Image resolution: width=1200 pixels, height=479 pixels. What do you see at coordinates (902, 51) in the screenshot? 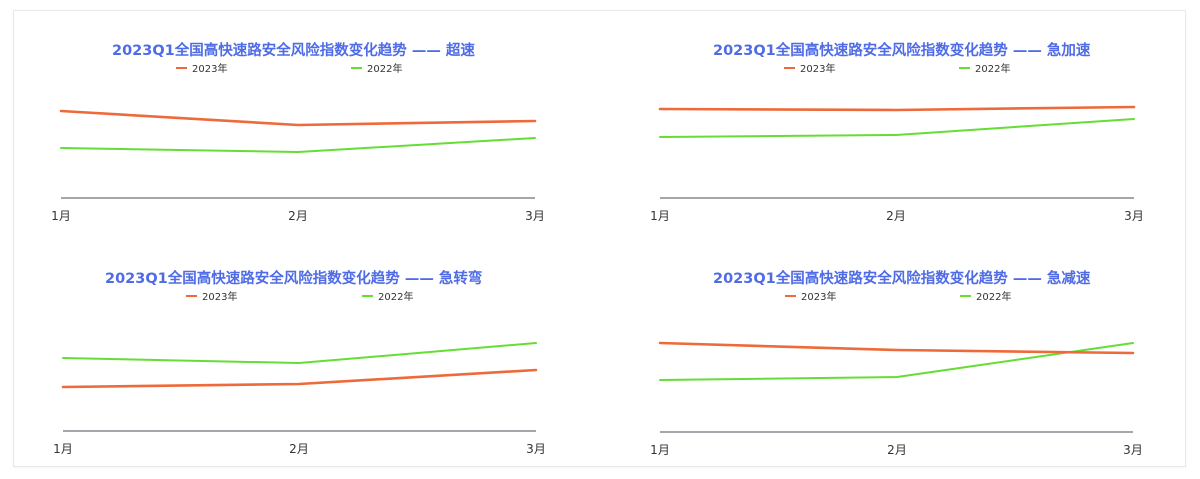
I see `chart-title: 2023Q1全国高快速路安全风险指数变化趋势 —— 急加速` at bounding box center [902, 51].